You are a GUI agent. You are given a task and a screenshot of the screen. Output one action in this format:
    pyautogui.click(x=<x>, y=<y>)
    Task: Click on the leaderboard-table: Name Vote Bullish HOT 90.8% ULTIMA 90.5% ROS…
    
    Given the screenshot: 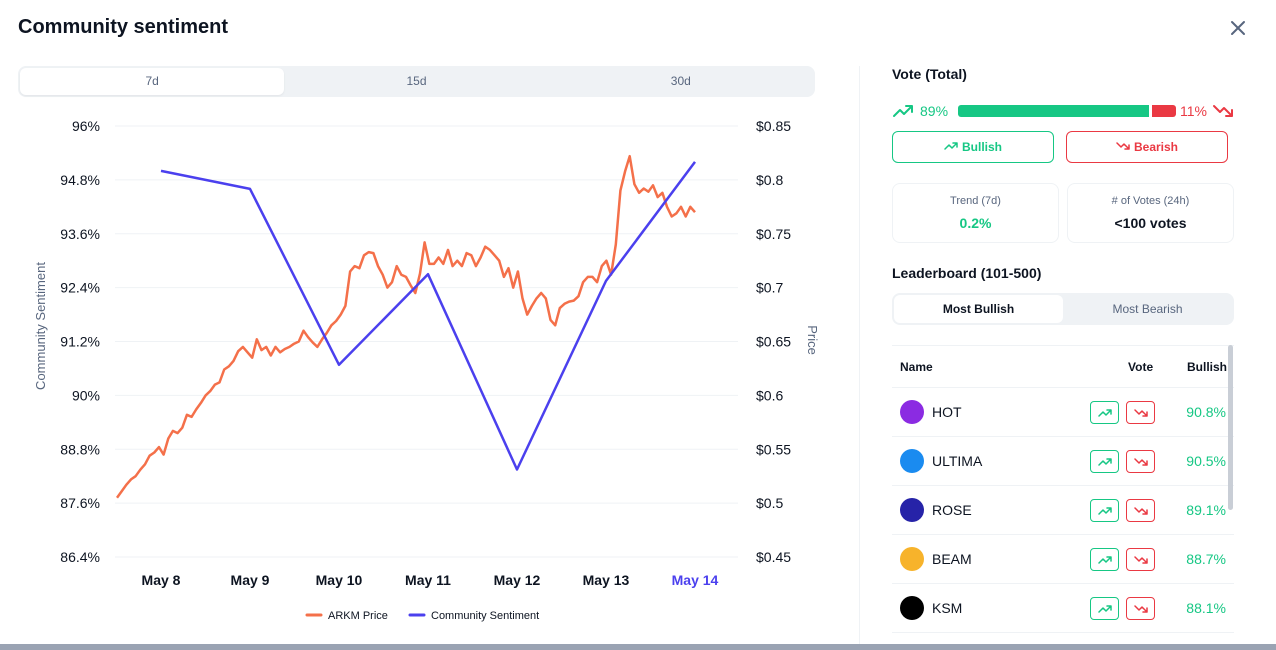 What is the action you would take?
    pyautogui.click(x=1063, y=489)
    